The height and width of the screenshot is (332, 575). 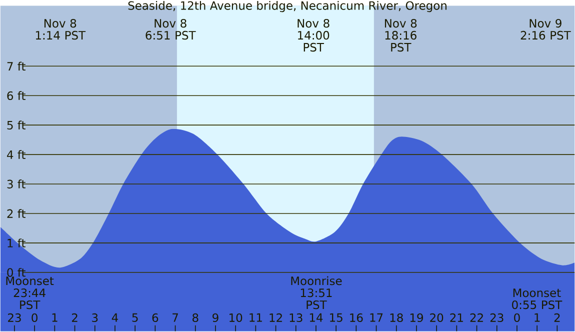 What do you see at coordinates (16, 95) in the screenshot?
I see `y-tick-label: 6 ft` at bounding box center [16, 95].